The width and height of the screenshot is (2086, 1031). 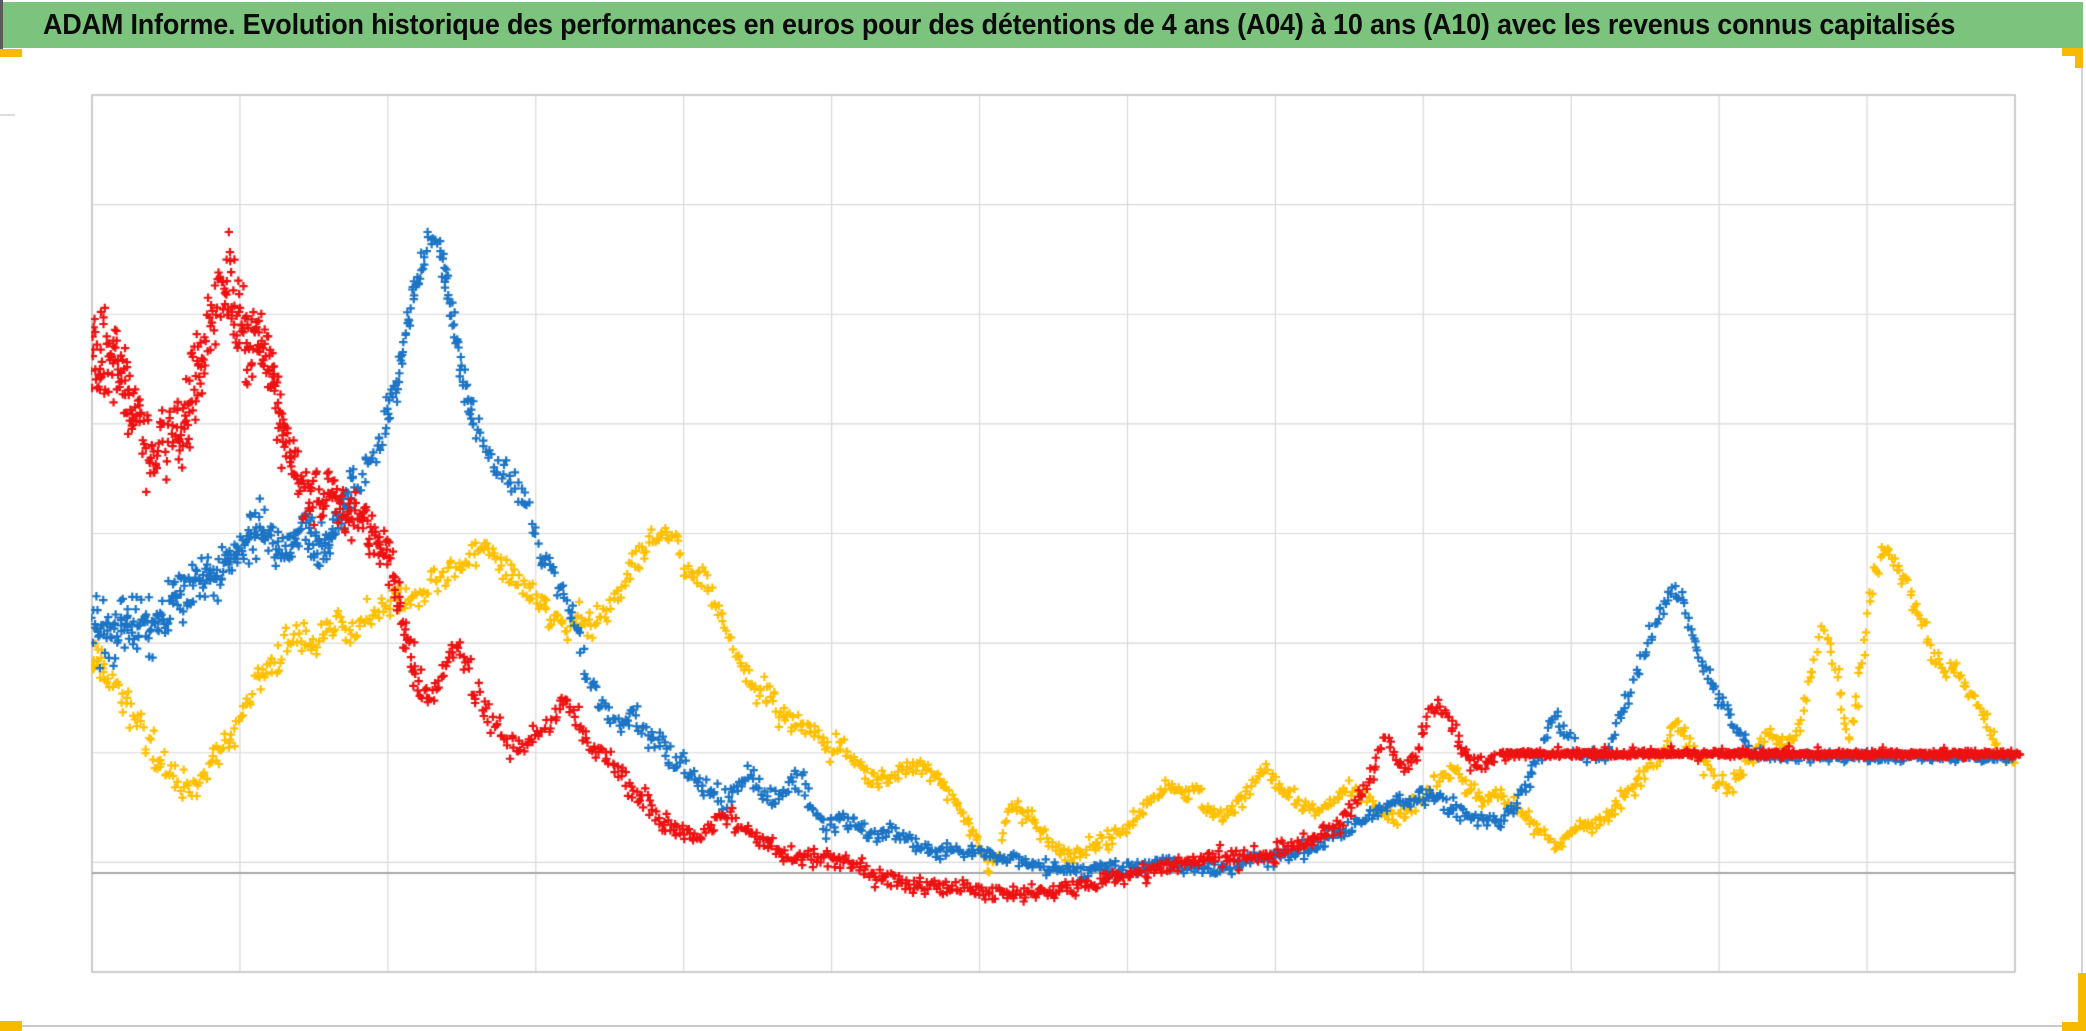 I want to click on window-edge-line, so click(x=1, y=24).